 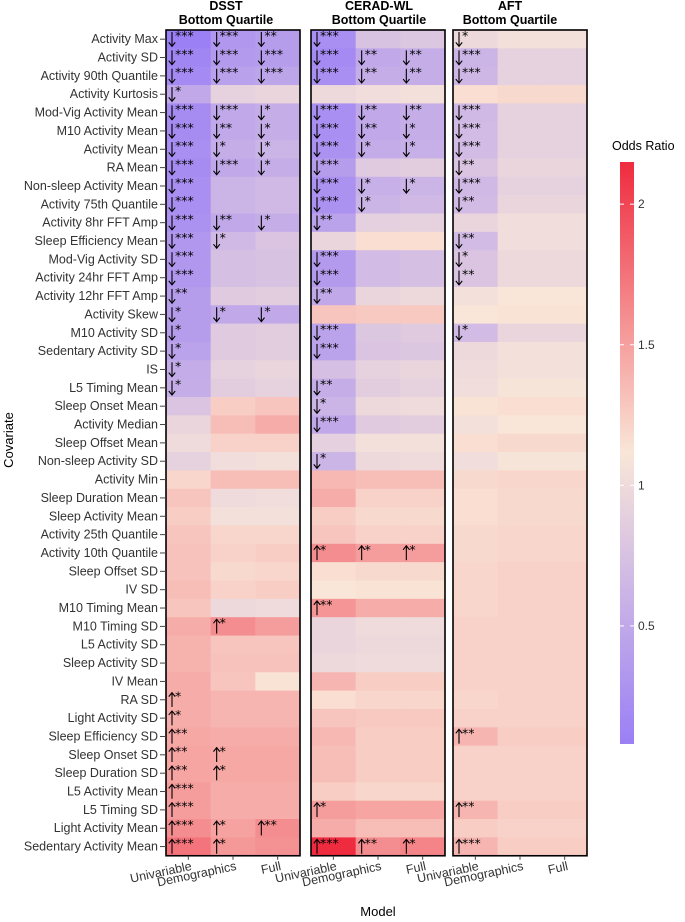 What do you see at coordinates (334, 443) in the screenshot?
I see `cell-sleep-offset-mean-p2-univariable` at bounding box center [334, 443].